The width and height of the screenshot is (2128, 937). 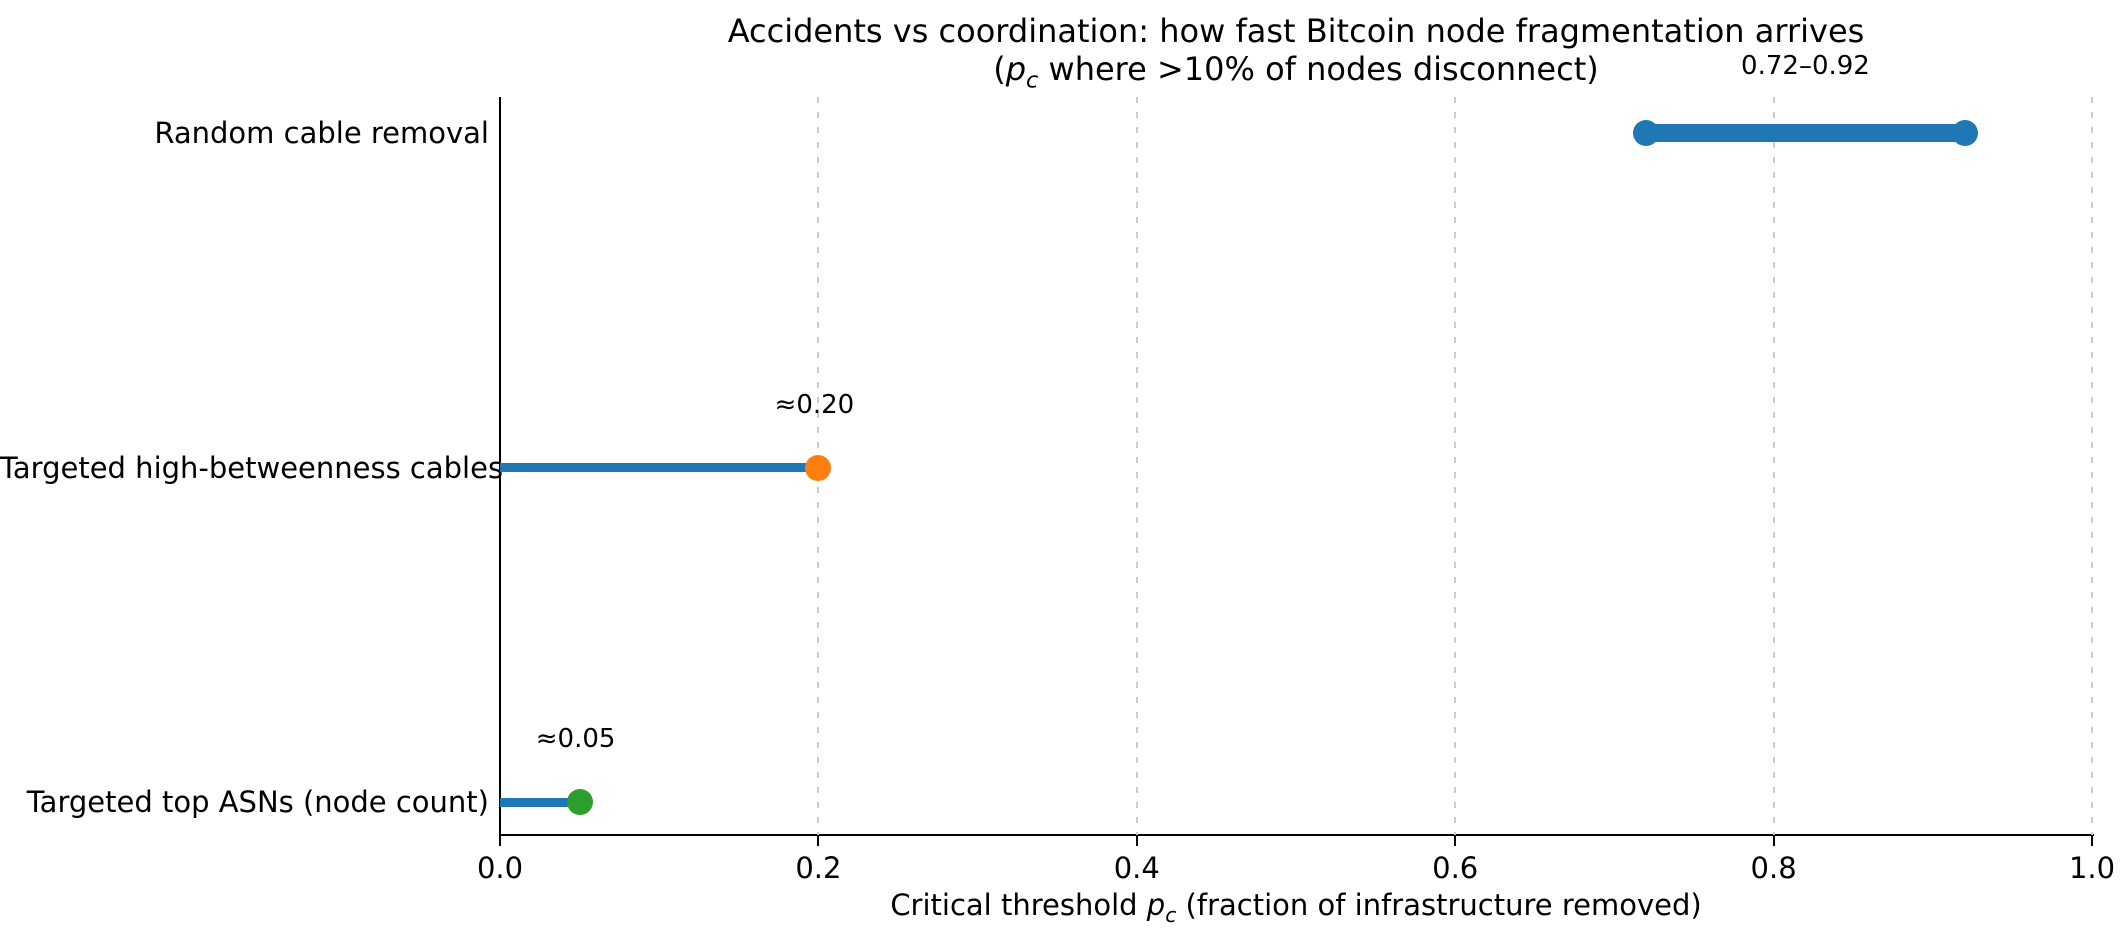 What do you see at coordinates (1773, 868) in the screenshot?
I see `x-tick-label: 0.8` at bounding box center [1773, 868].